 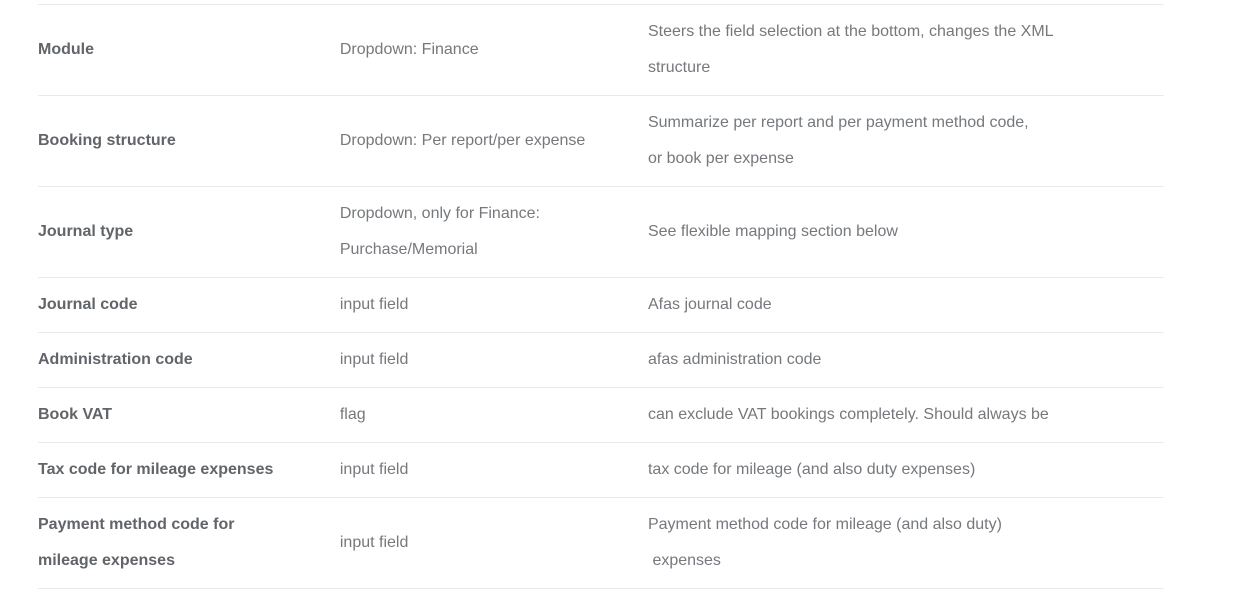 I want to click on field-name-cell: Payment method code for mileage expenses, so click(x=136, y=542).